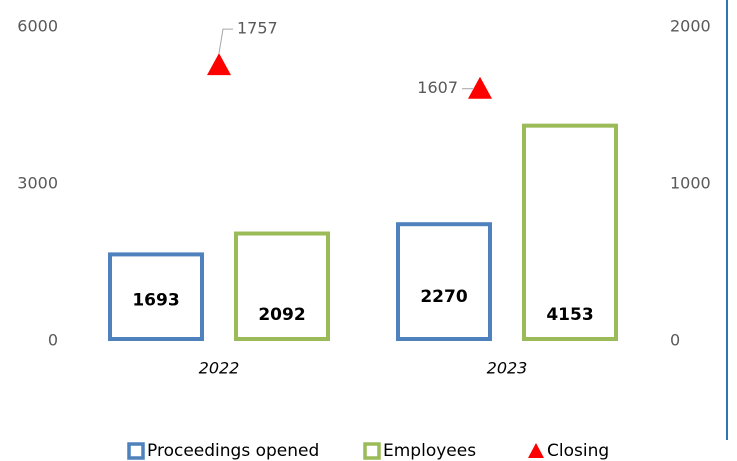 Image resolution: width=737 pixels, height=461 pixels. I want to click on data-label: 1693, so click(155, 300).